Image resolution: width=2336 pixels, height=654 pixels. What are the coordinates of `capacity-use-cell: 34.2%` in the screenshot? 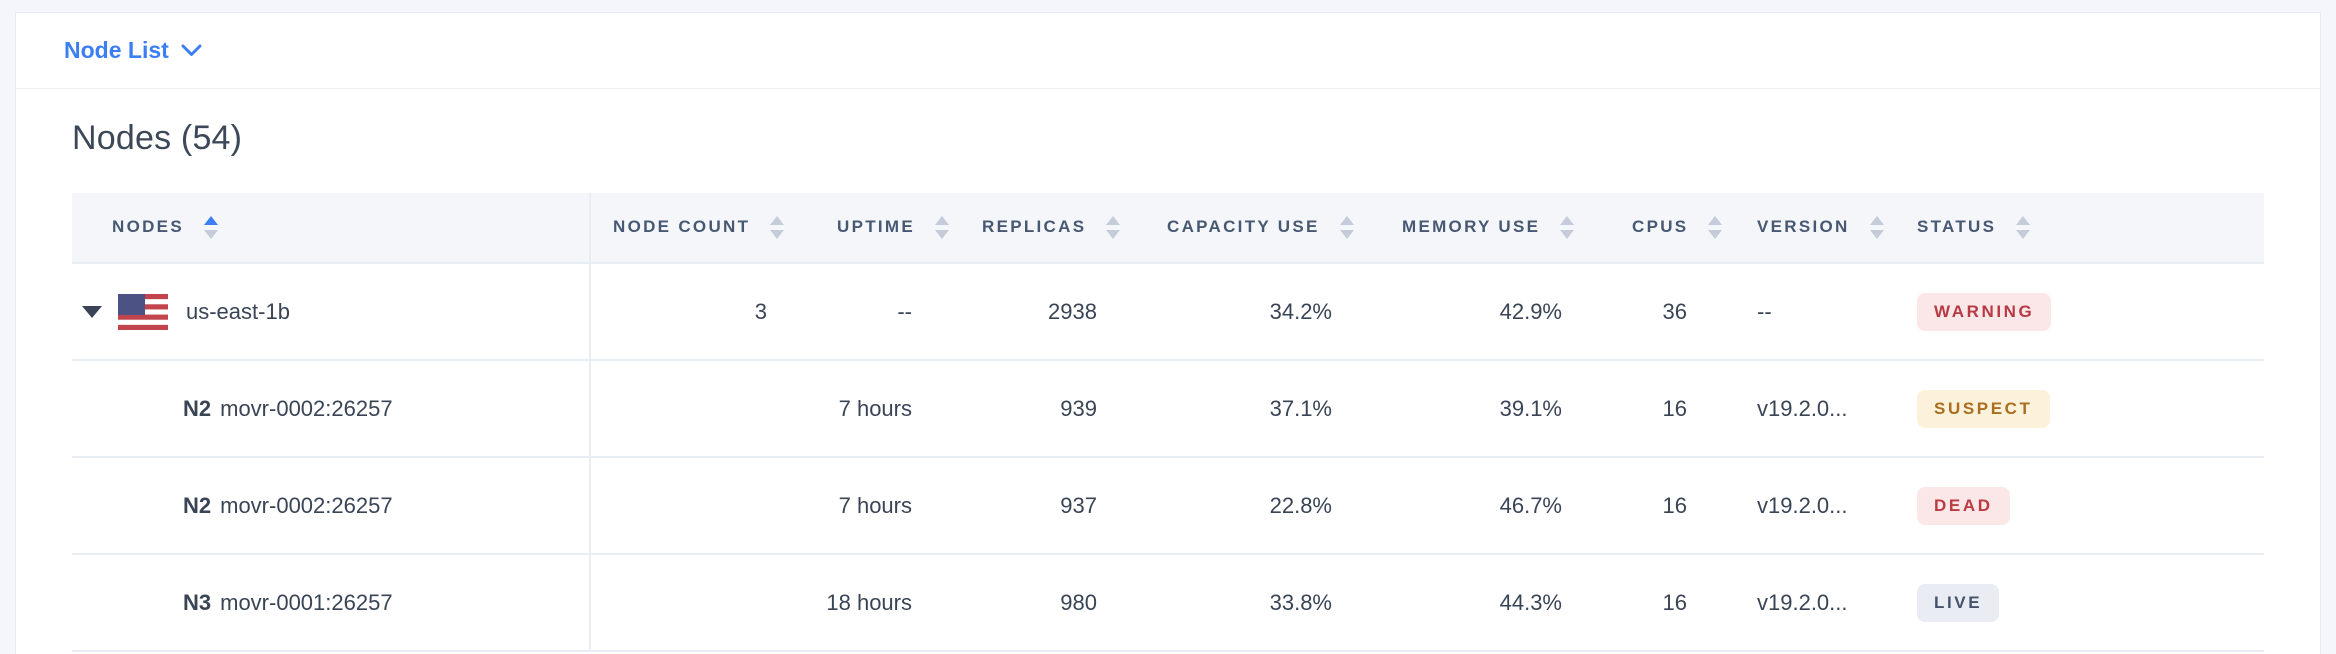 It's located at (1262, 312).